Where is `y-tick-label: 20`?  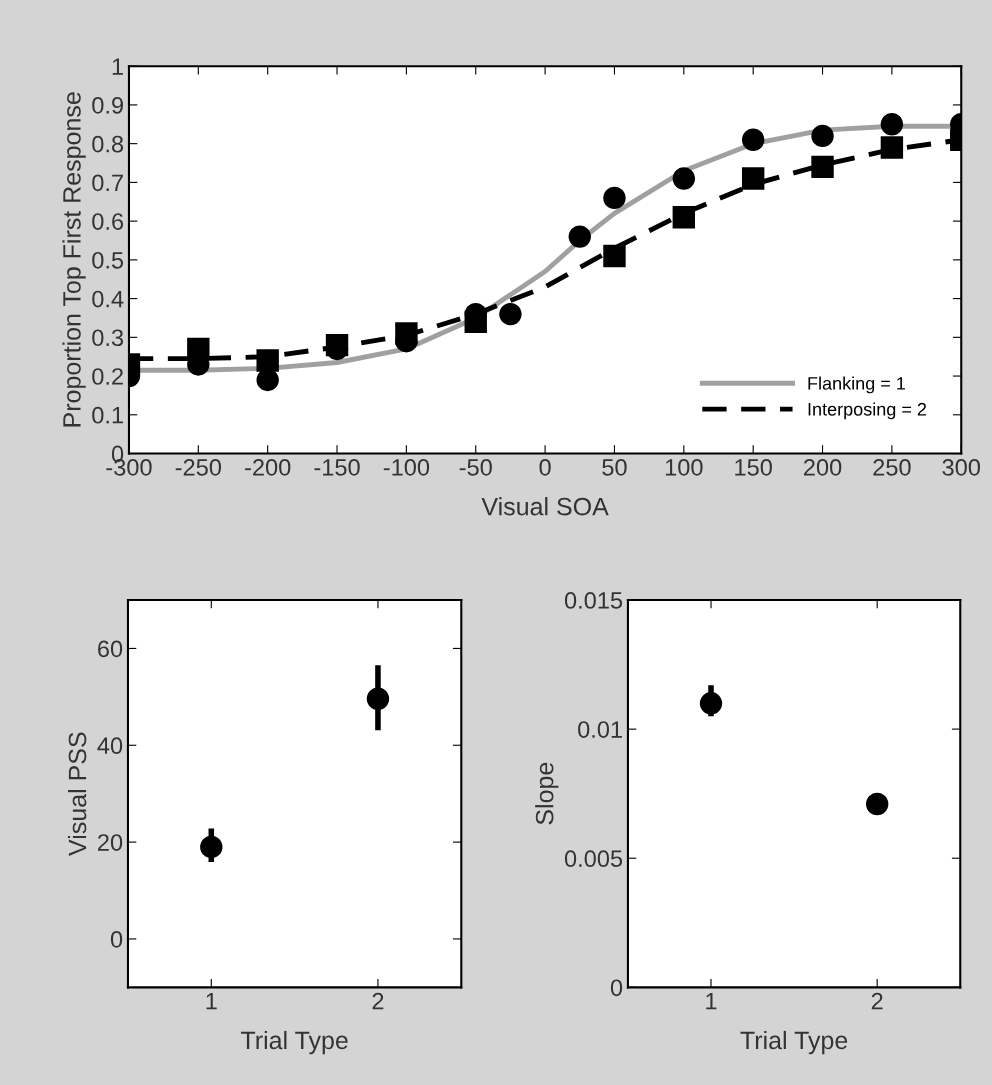
y-tick-label: 20 is located at coordinates (110, 842).